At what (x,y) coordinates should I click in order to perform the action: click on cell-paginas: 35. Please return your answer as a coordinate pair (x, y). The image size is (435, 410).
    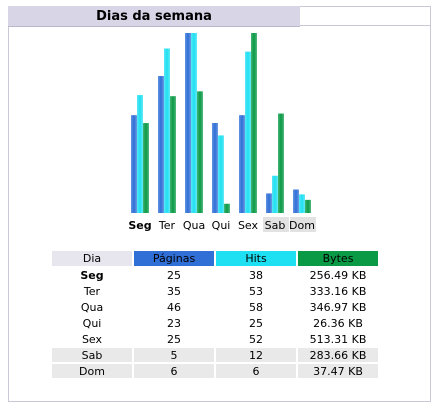
    Looking at the image, I should click on (174, 291).